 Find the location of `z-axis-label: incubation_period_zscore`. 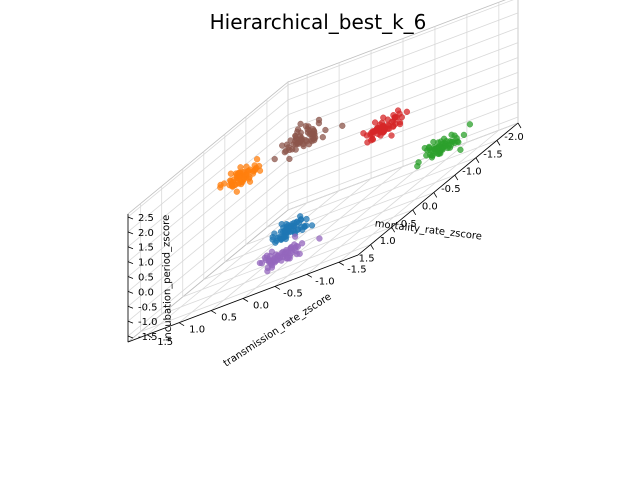

z-axis-label: incubation_period_zscore is located at coordinates (167, 278).